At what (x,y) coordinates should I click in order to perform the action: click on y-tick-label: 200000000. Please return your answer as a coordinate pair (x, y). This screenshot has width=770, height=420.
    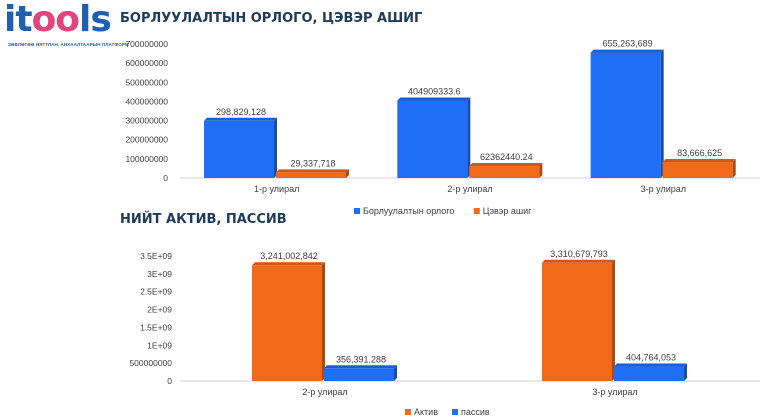
    Looking at the image, I should click on (146, 140).